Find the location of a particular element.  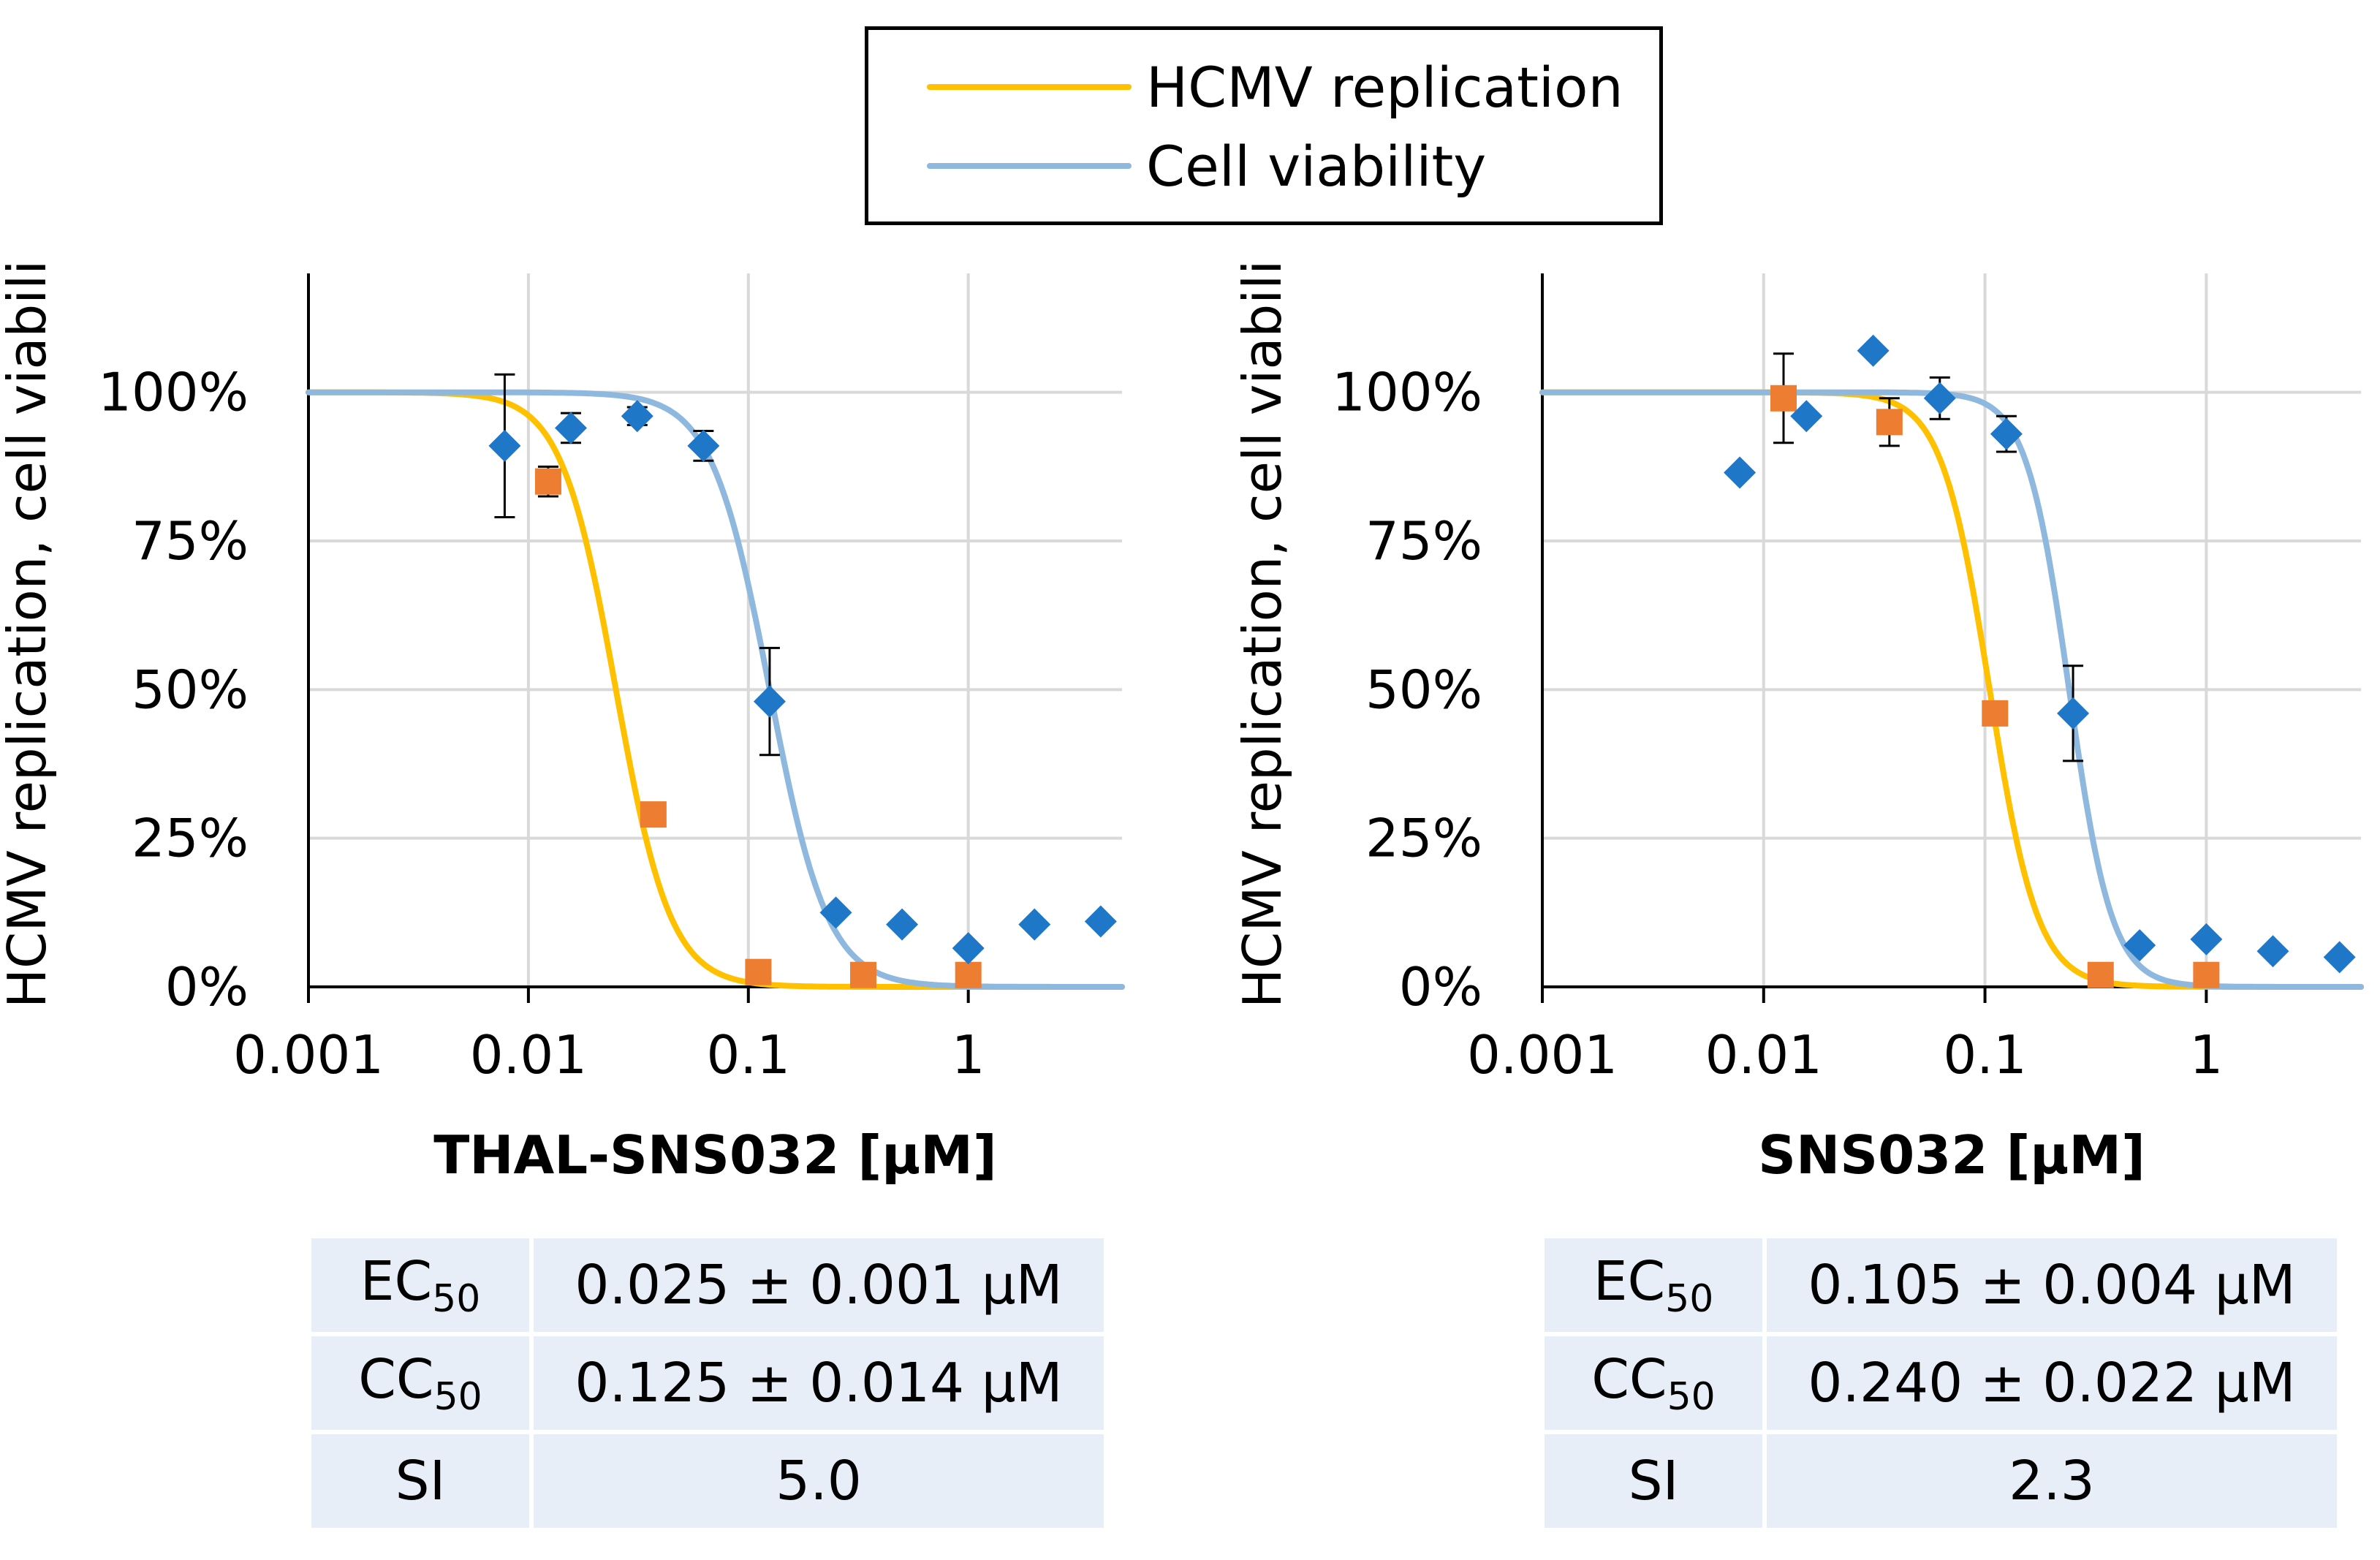

legend-item-replication: HCMV replication is located at coordinates (1275, 87).